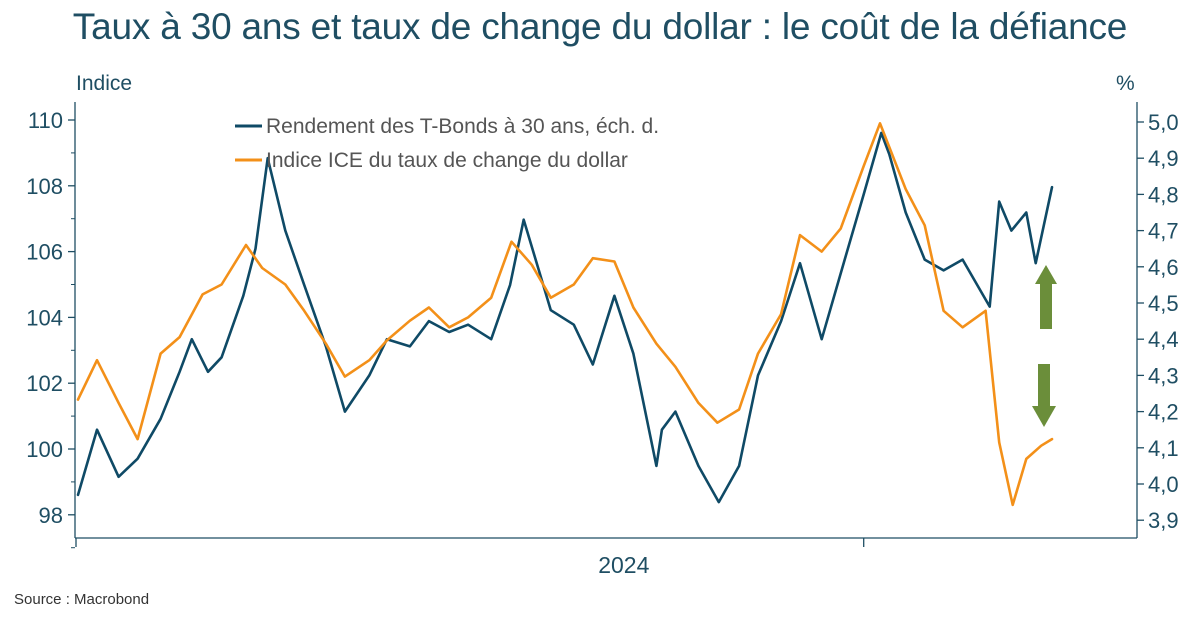  What do you see at coordinates (1163, 484) in the screenshot?
I see `right-tick-label: 4,0` at bounding box center [1163, 484].